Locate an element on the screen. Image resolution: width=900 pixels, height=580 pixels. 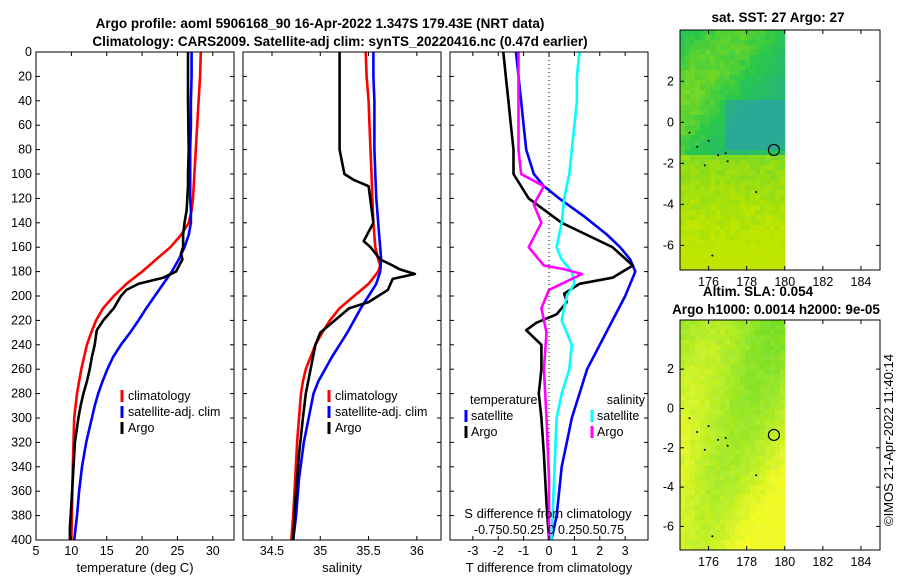
legend-label: Argo is located at coordinates (610, 432).